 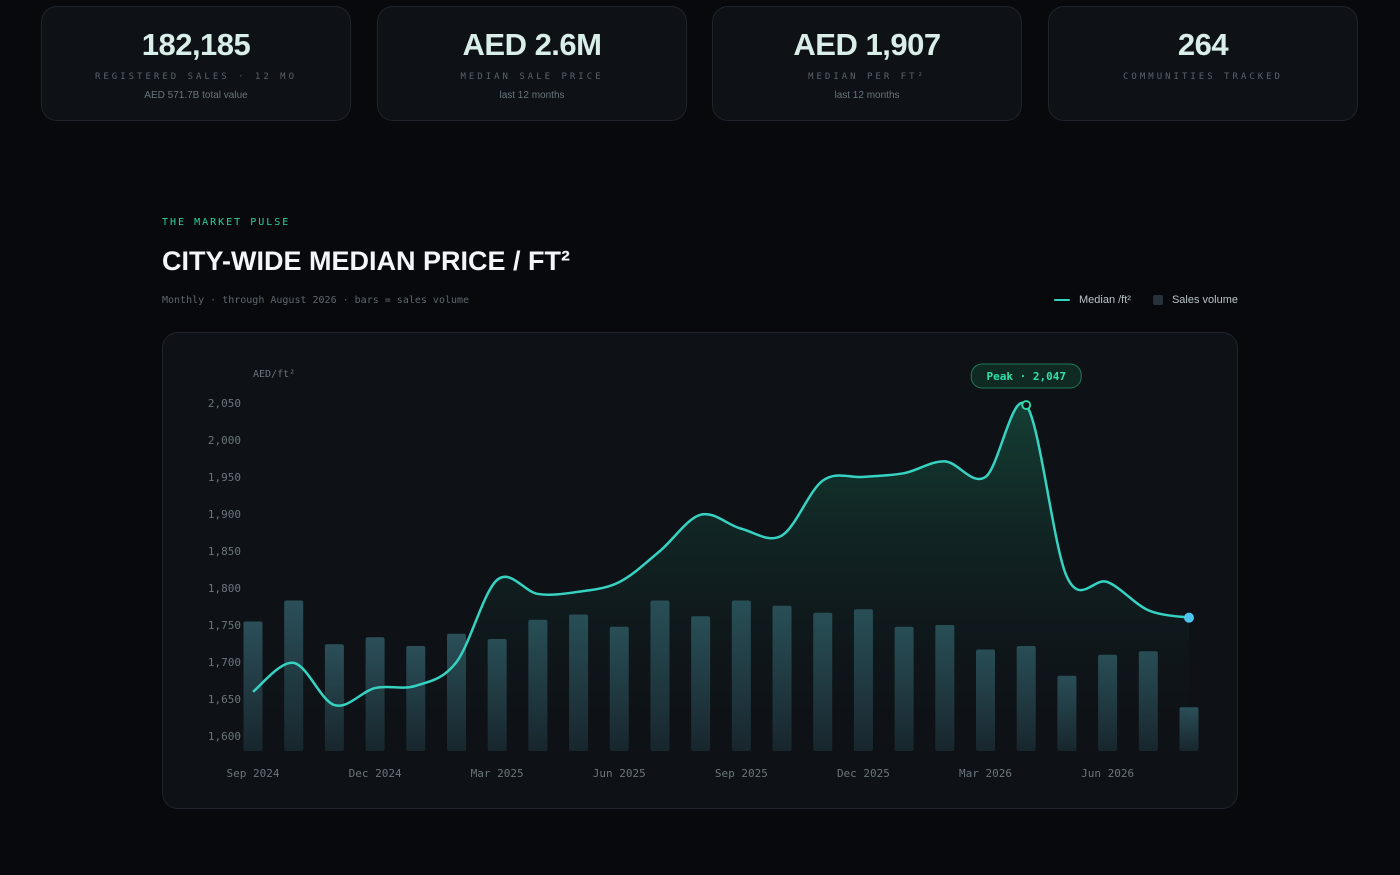 I want to click on y-tick-label: 1,650, so click(x=224, y=699).